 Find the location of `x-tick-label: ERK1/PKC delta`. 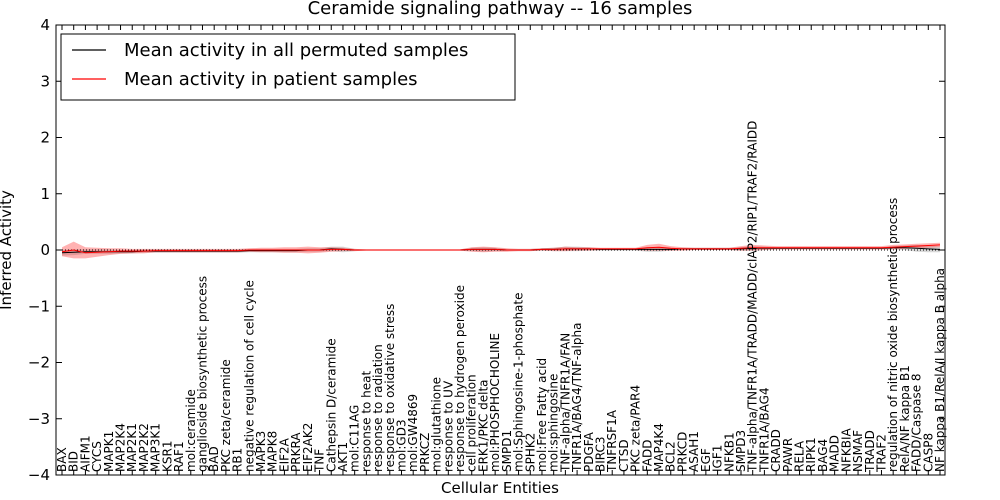

x-tick-label: ERK1/PKC delta is located at coordinates (483, 425).